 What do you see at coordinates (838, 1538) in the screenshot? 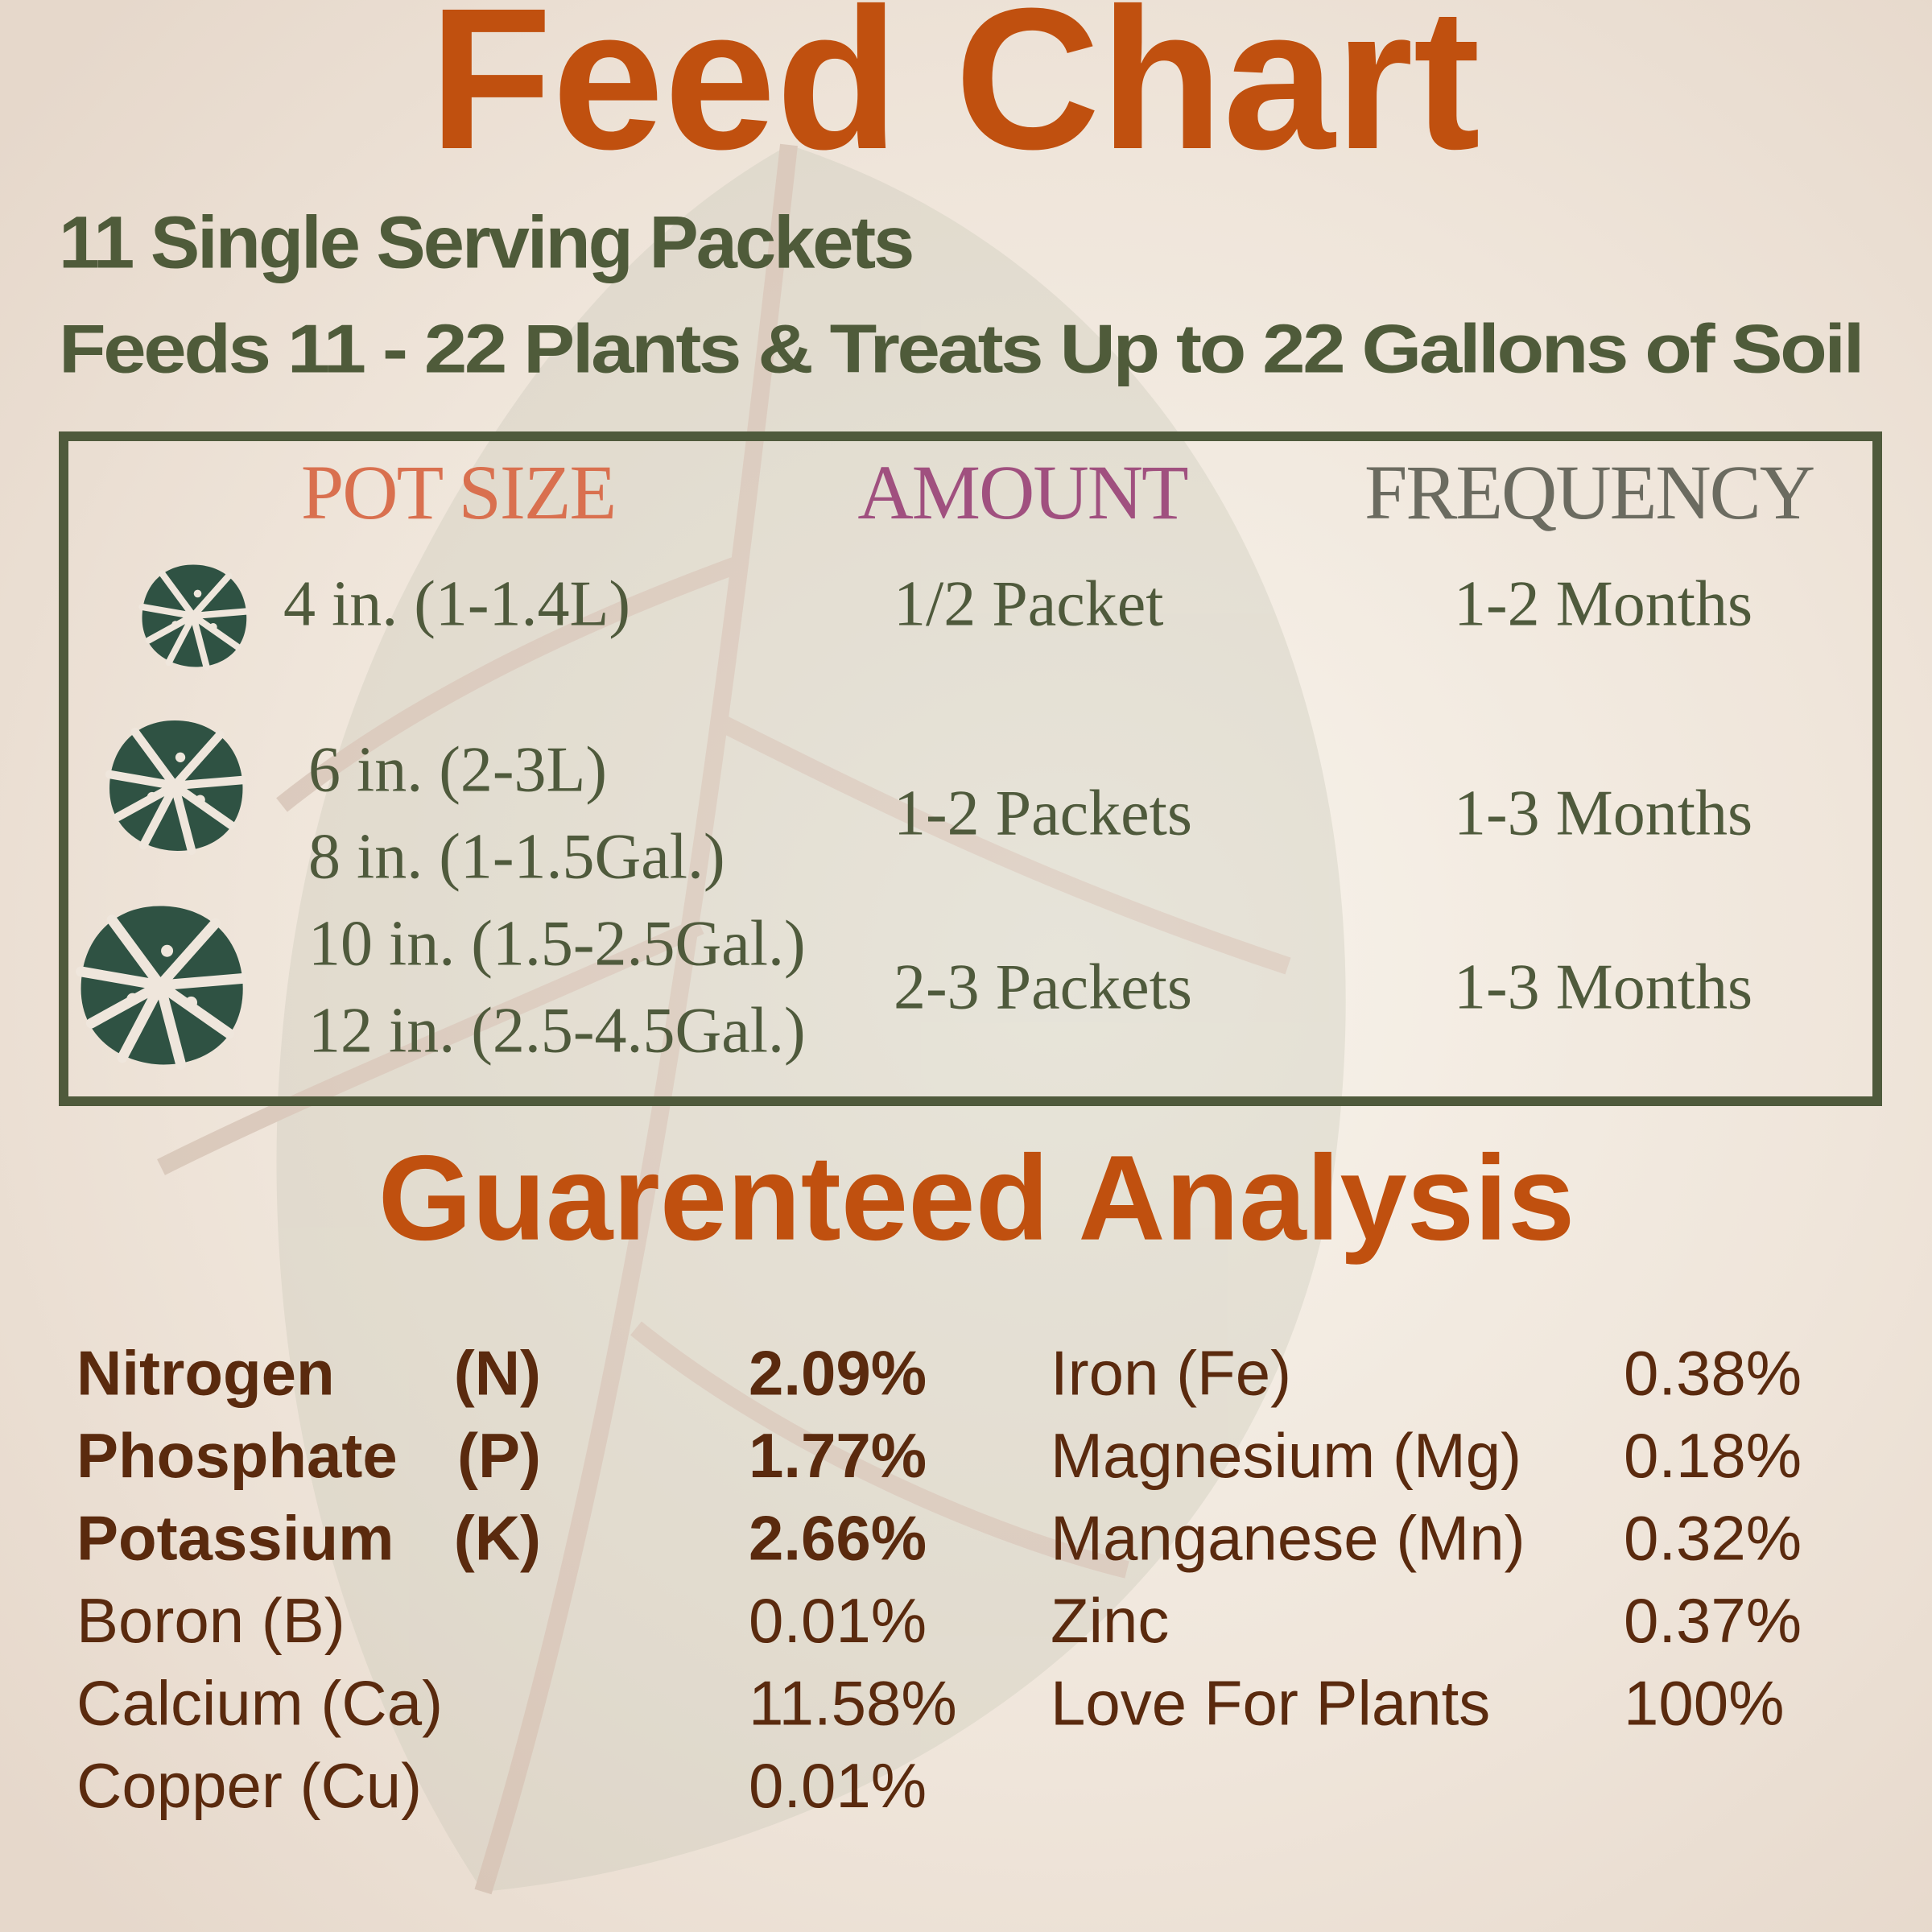
I see `nutrient-value: 2.66%` at bounding box center [838, 1538].